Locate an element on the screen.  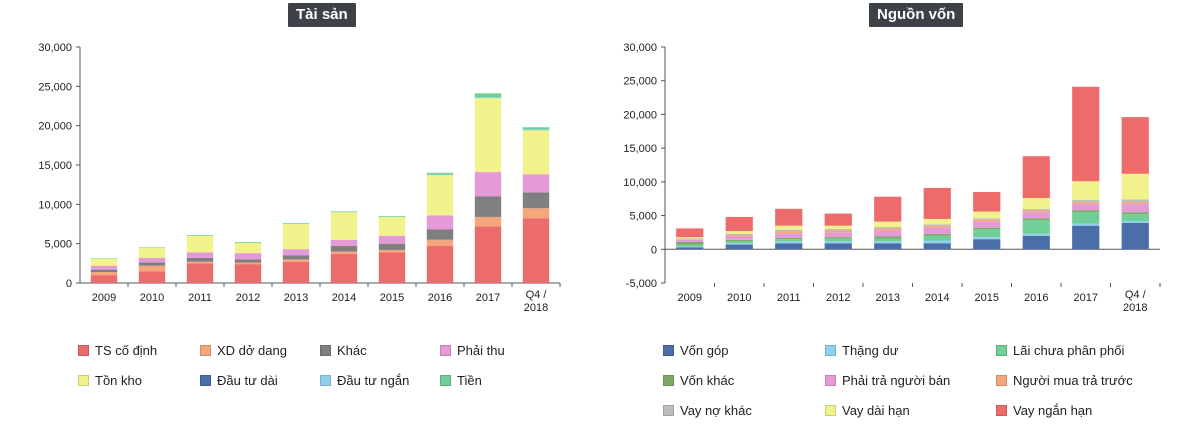
x-tick-label: 2012 is located at coordinates (838, 298).